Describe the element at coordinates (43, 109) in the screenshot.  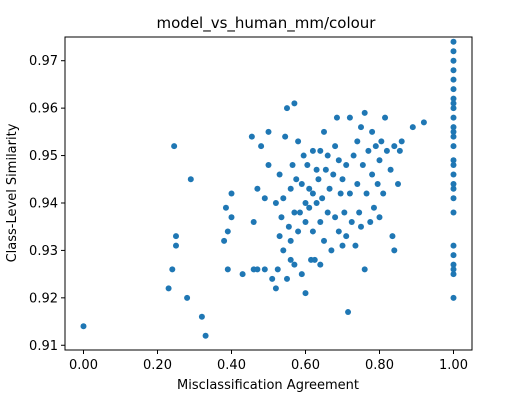
I see `y-tick-label: 0.96` at that location.